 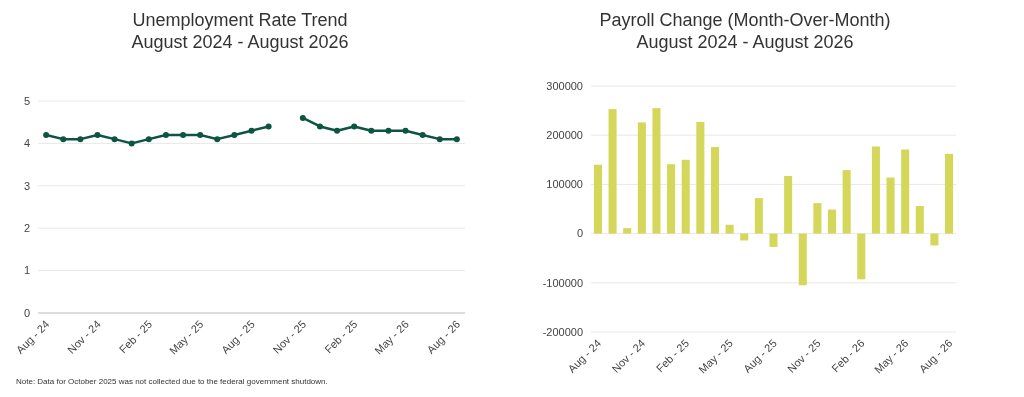 What do you see at coordinates (562, 331) in the screenshot?
I see `y-tick-label: -200000` at bounding box center [562, 331].